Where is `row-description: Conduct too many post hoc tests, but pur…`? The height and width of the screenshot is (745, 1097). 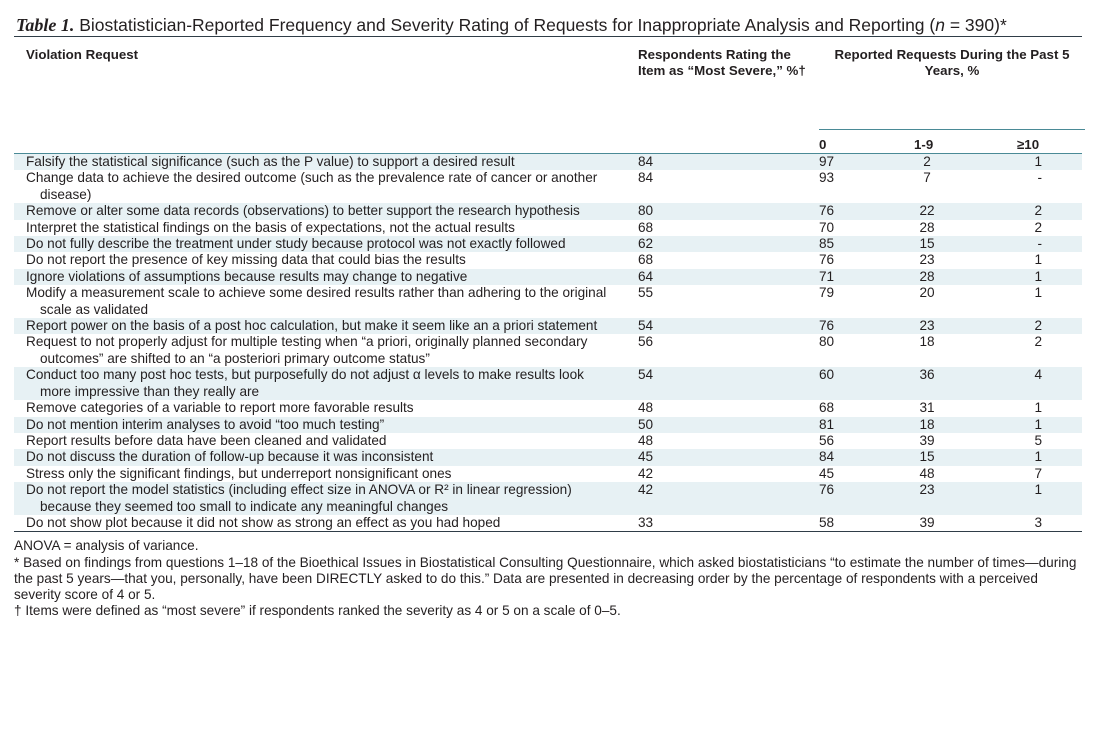
row-description: Conduct too many post hoc tests, but pur… is located at coordinates (305, 383).